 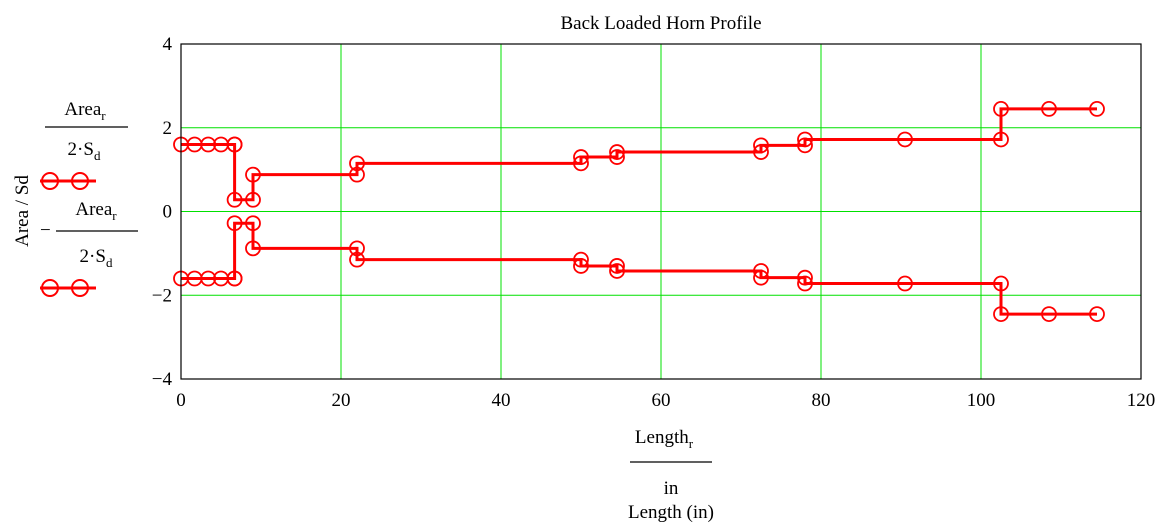 I want to click on y-axis-label: Area / Sd, so click(x=22, y=211).